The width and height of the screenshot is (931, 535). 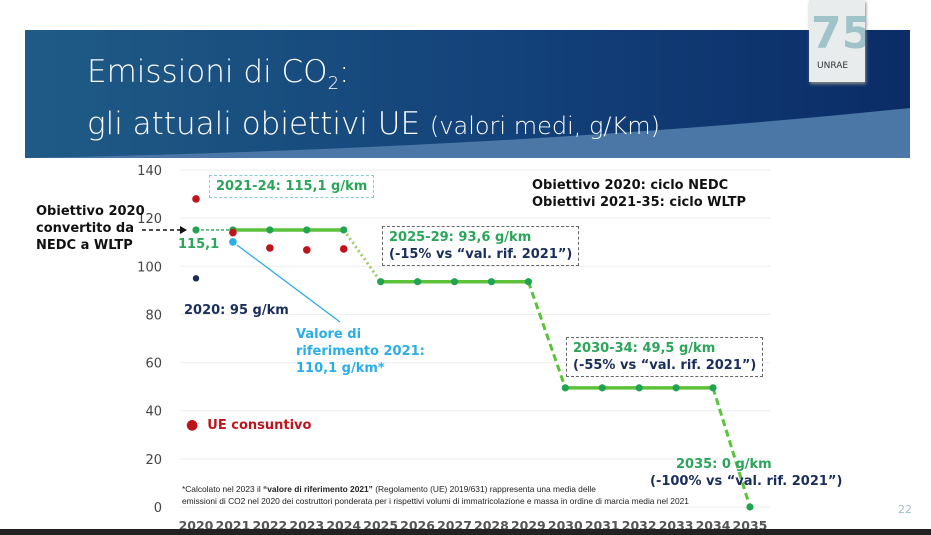 I want to click on left-note-3: NEDC a WLTP, so click(x=84, y=245).